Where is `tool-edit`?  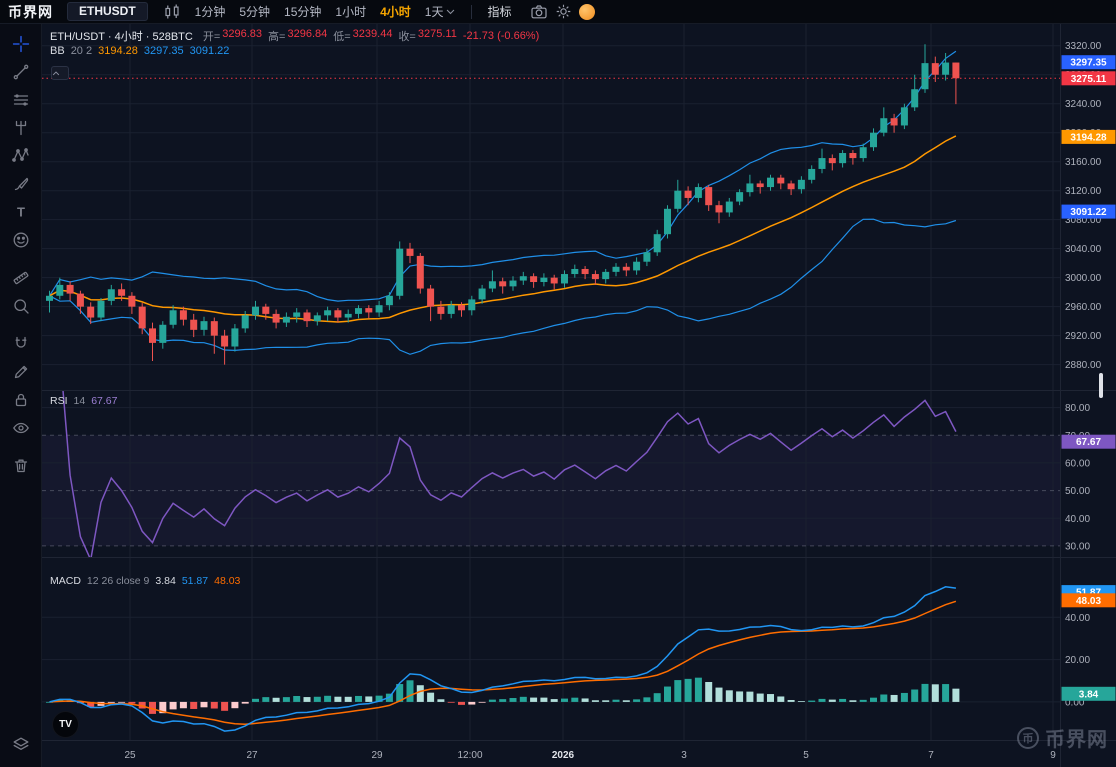 tool-edit is located at coordinates (21, 372).